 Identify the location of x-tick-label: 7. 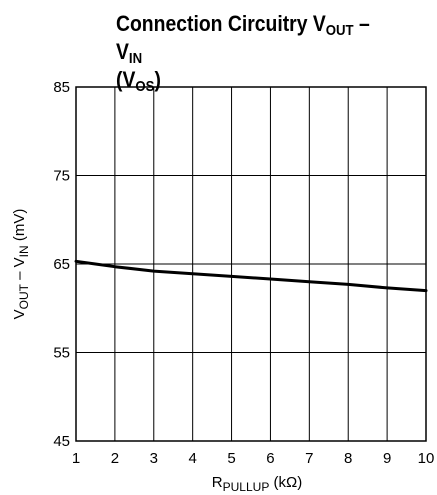
(309, 458).